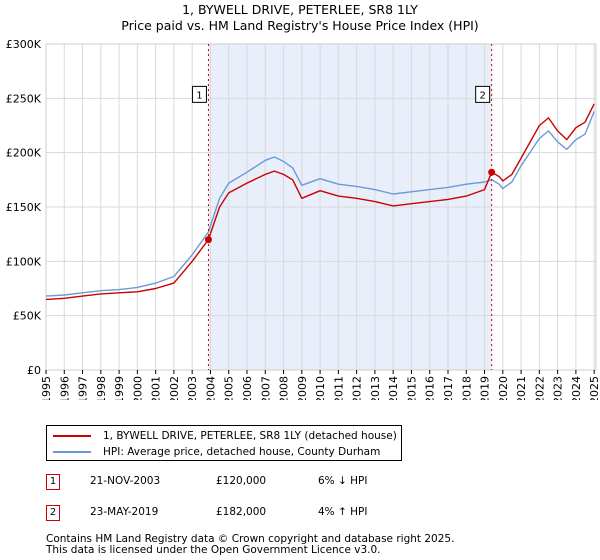 The width and height of the screenshot is (600, 560). Describe the element at coordinates (411, 388) in the screenshot. I see `x-tick-label: 2015` at that location.